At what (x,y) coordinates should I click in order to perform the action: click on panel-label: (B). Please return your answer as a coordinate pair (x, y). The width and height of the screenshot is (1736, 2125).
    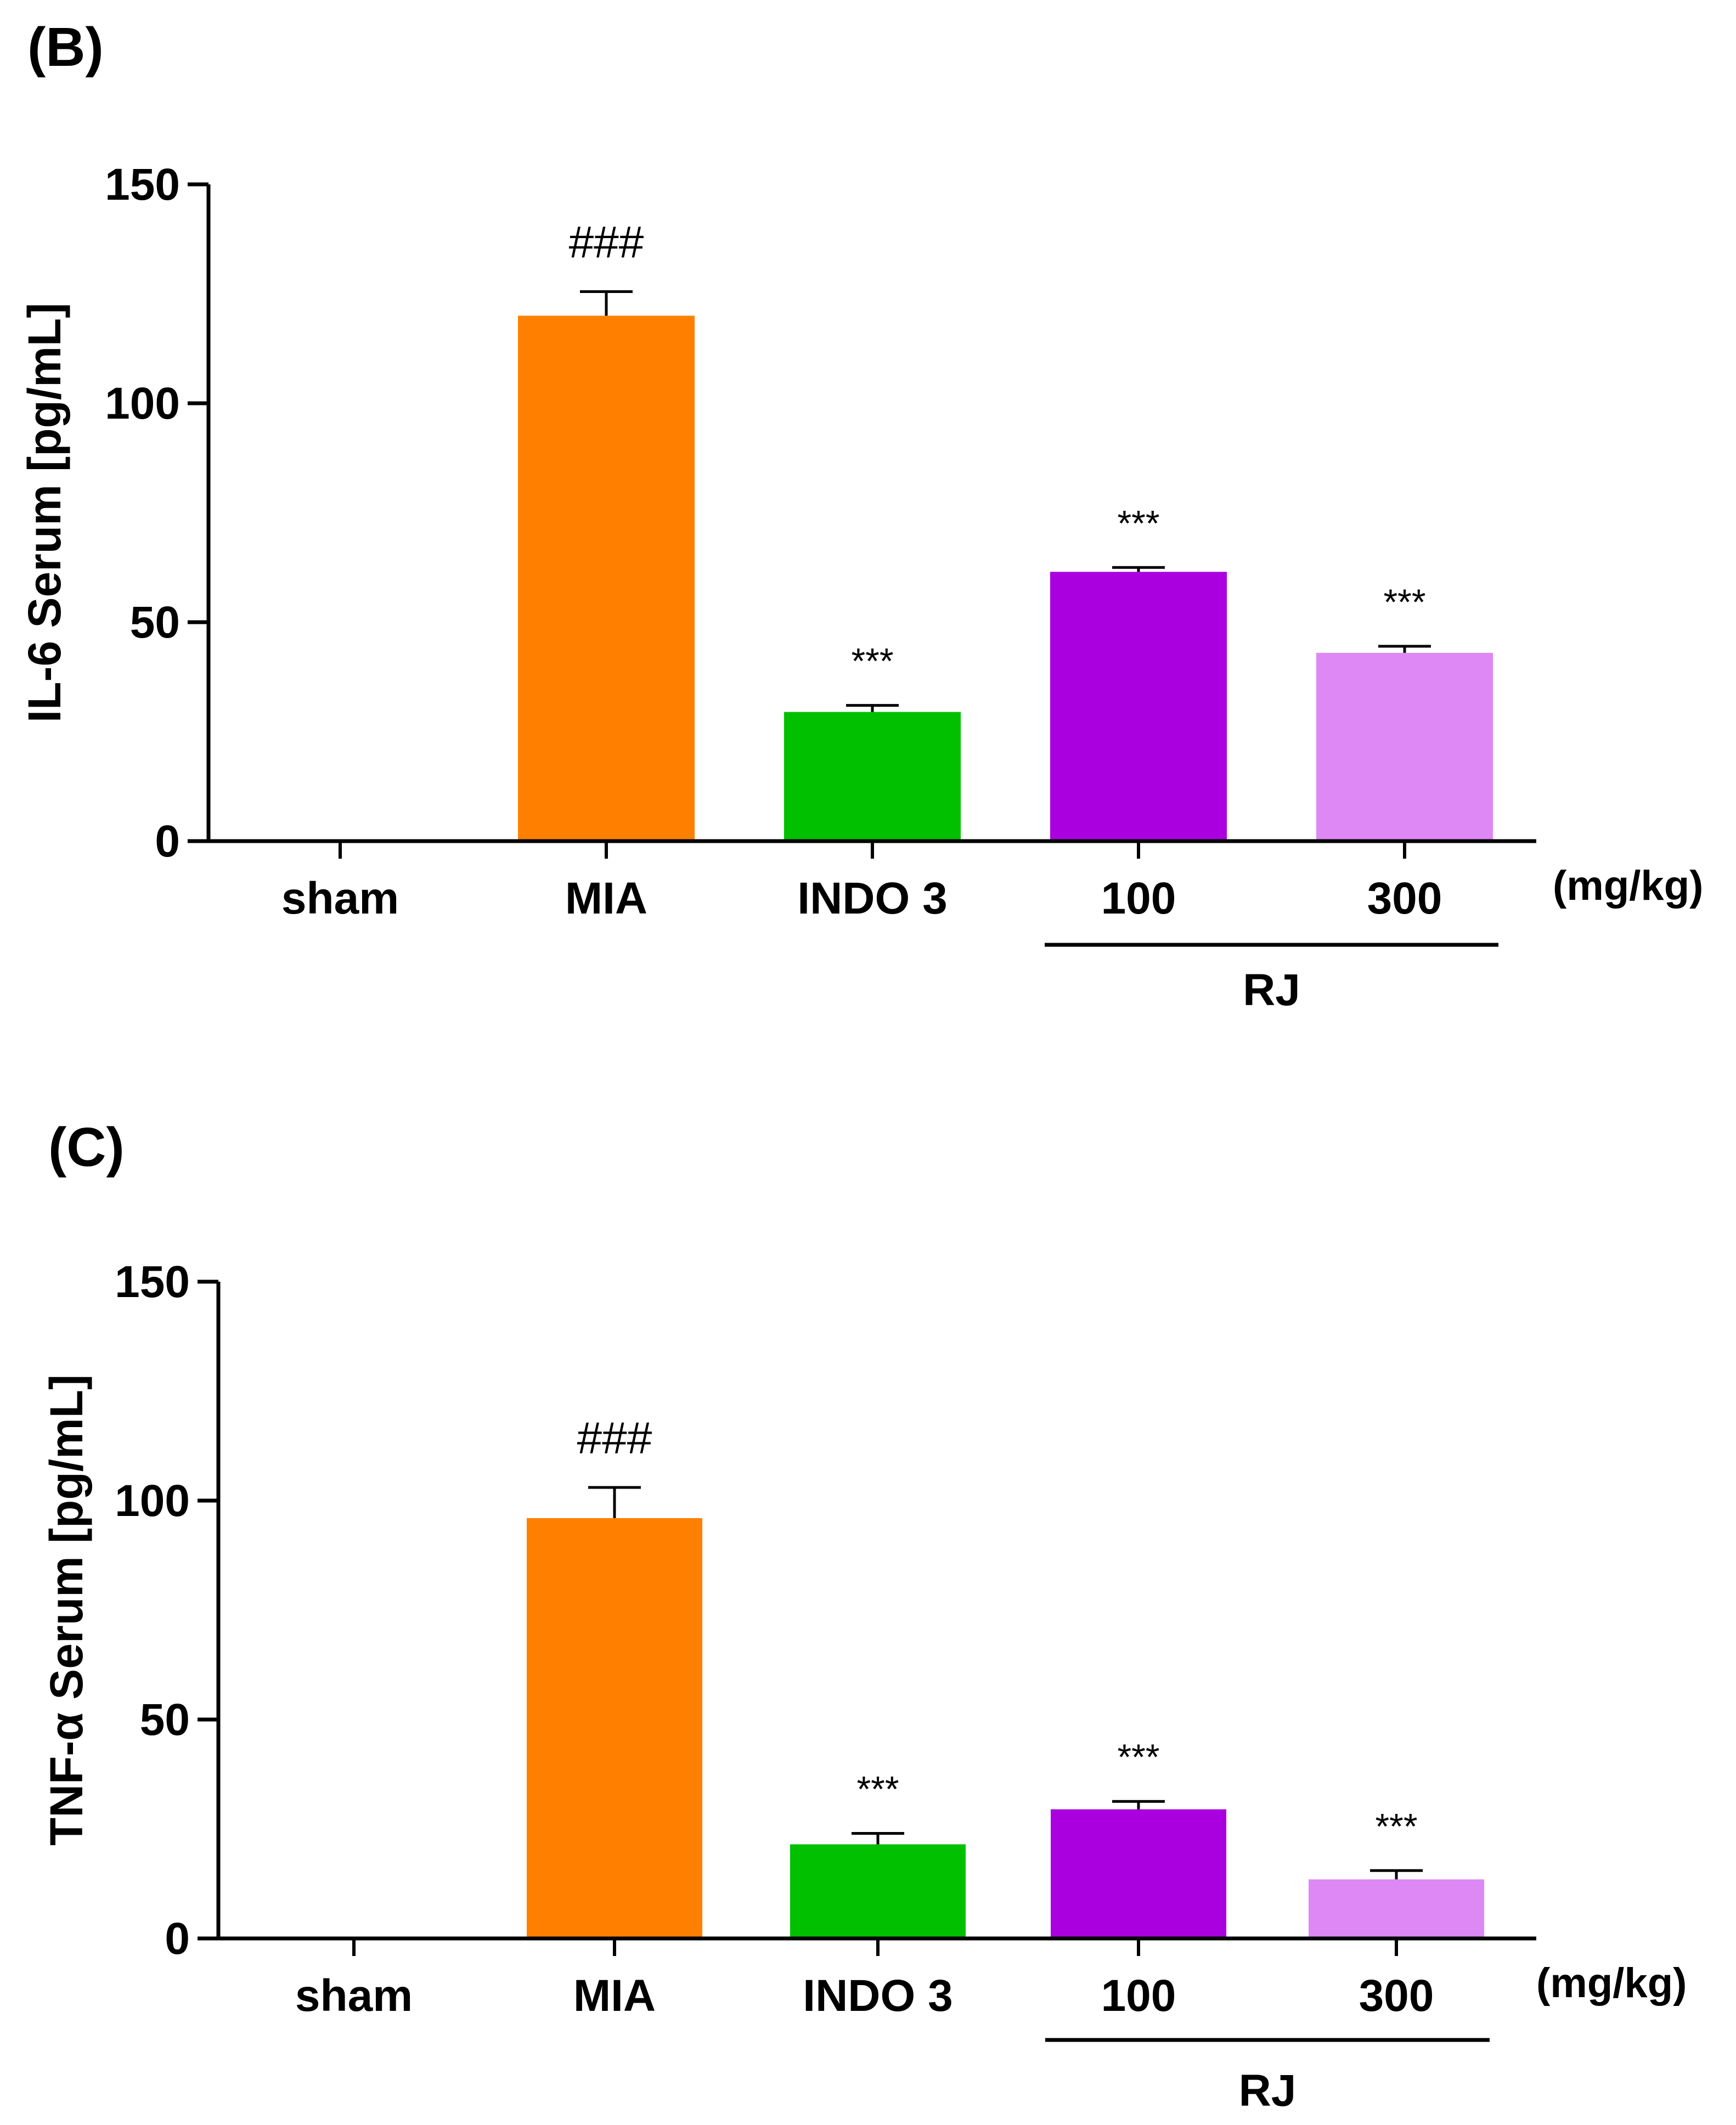
    Looking at the image, I should click on (65, 47).